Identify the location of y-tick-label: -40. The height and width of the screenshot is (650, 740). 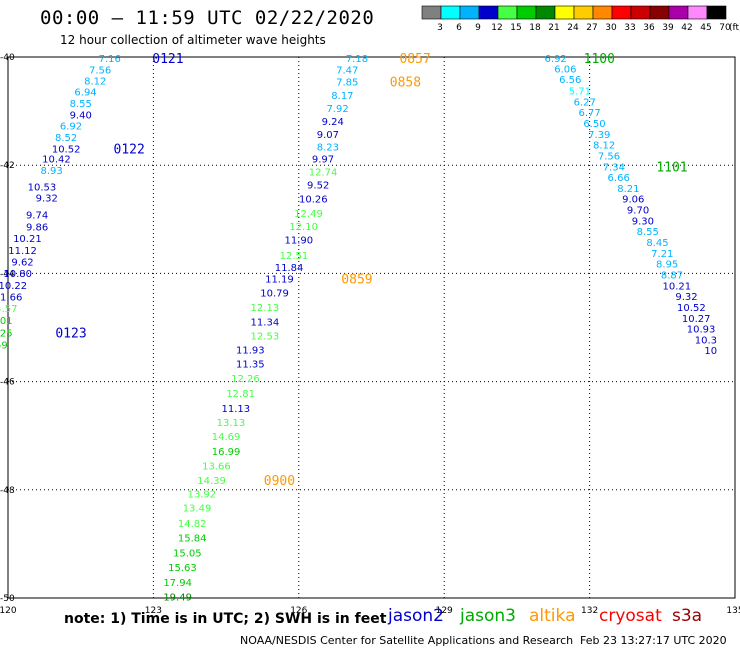
(7, 58).